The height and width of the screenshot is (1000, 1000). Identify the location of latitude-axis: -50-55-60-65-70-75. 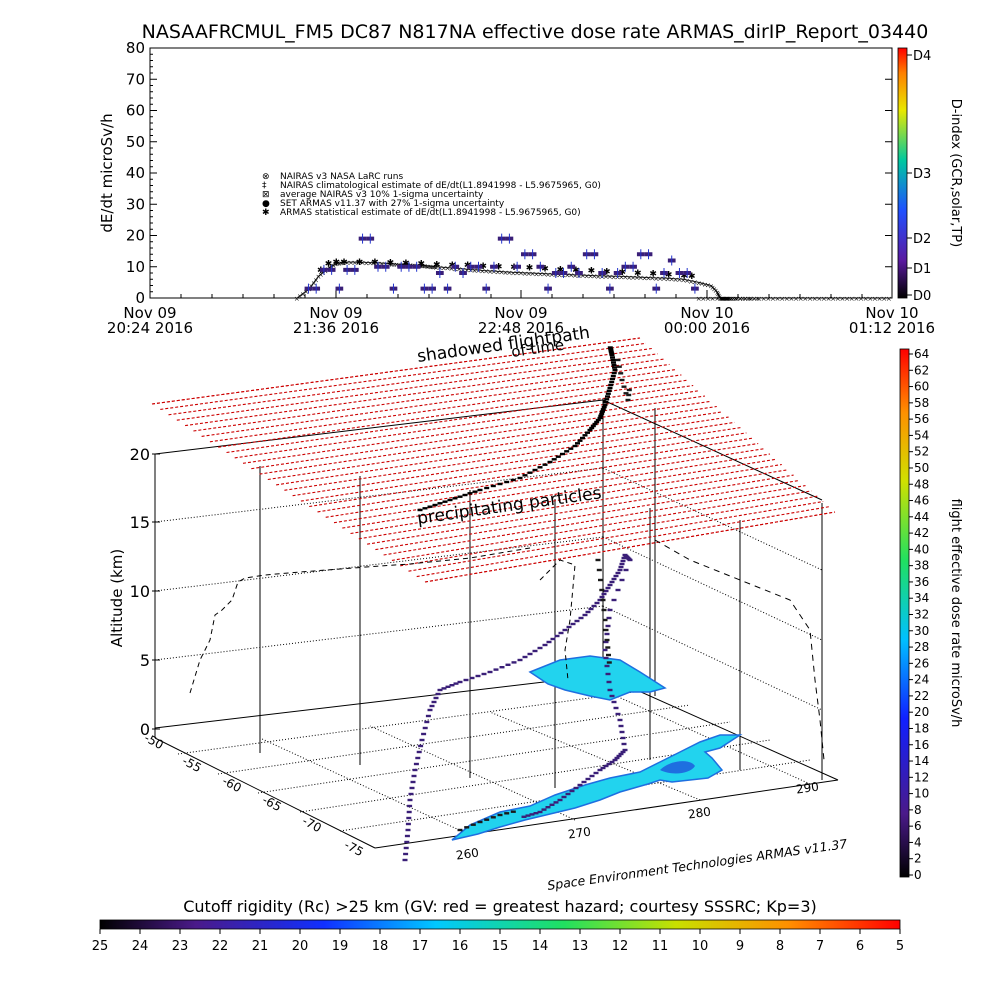
(254, 795).